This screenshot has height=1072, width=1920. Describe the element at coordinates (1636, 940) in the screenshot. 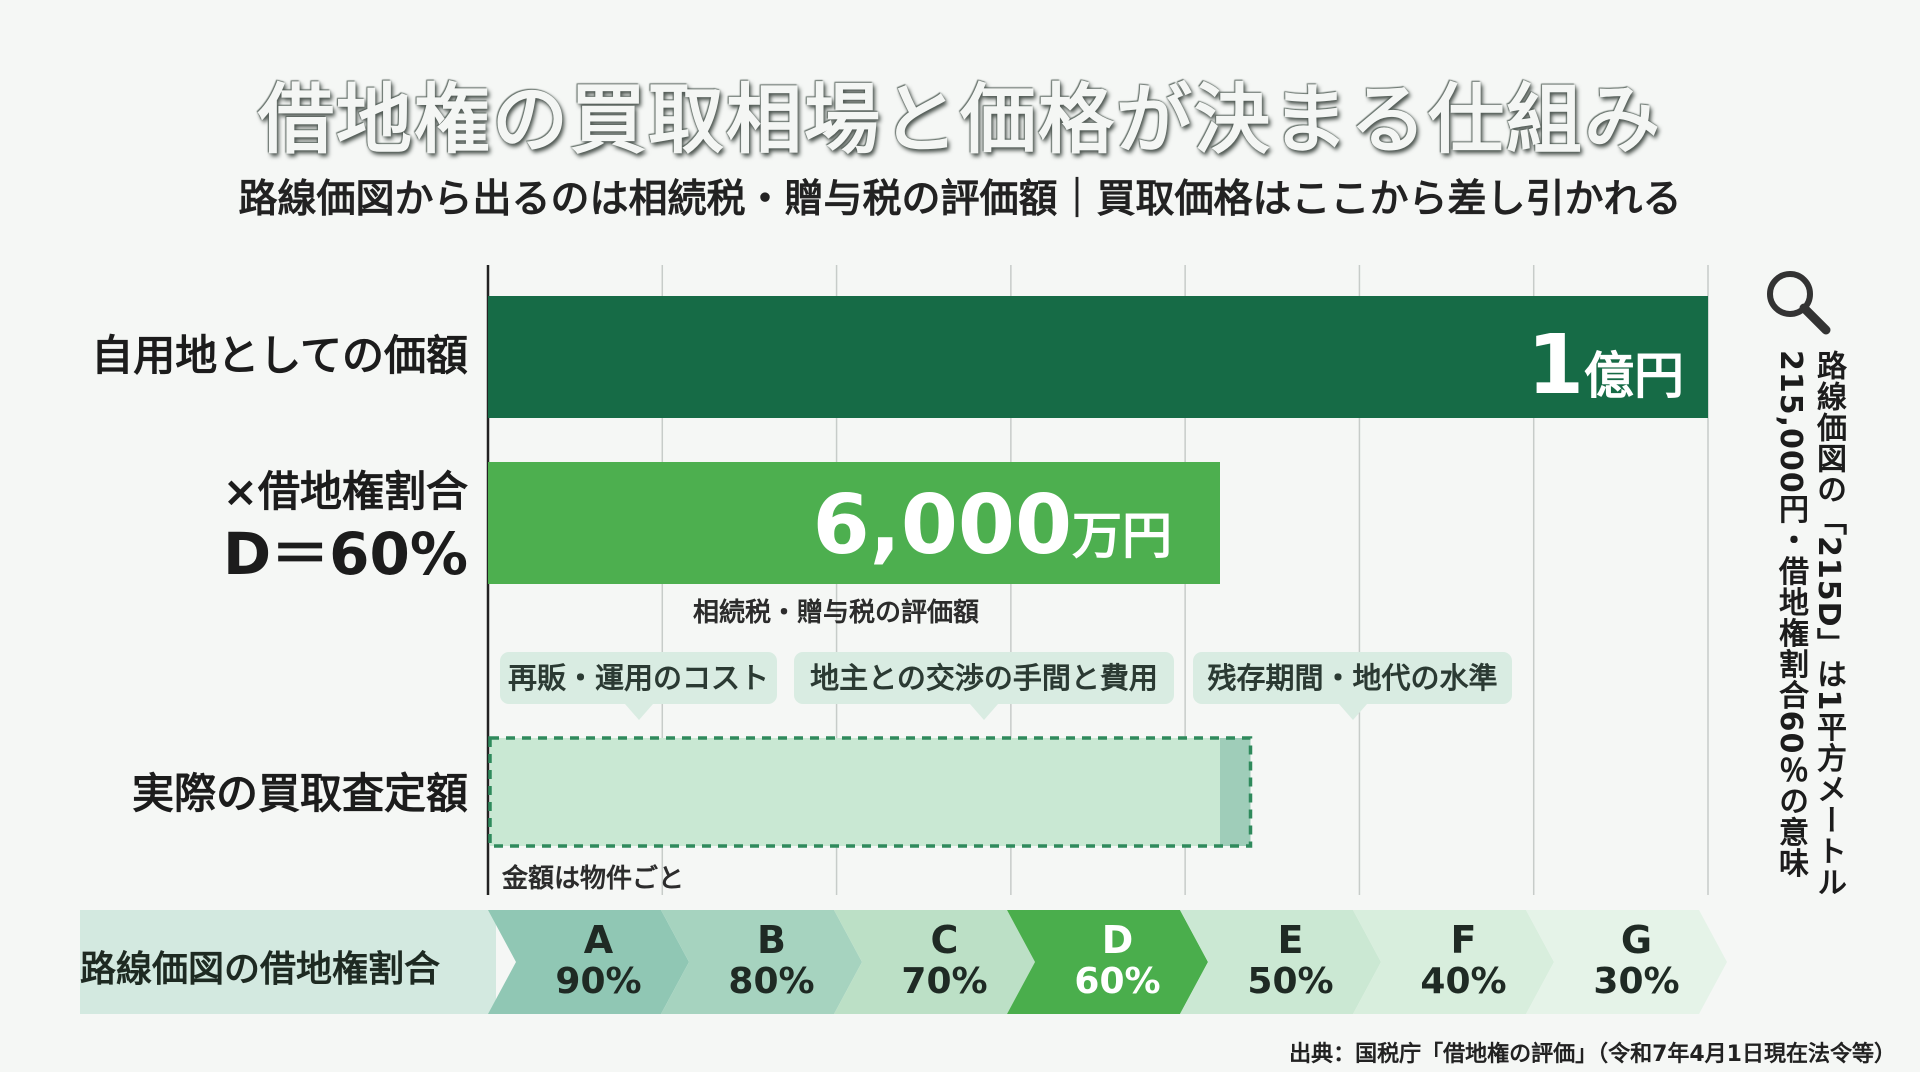

I see `ratio-letter: G` at that location.